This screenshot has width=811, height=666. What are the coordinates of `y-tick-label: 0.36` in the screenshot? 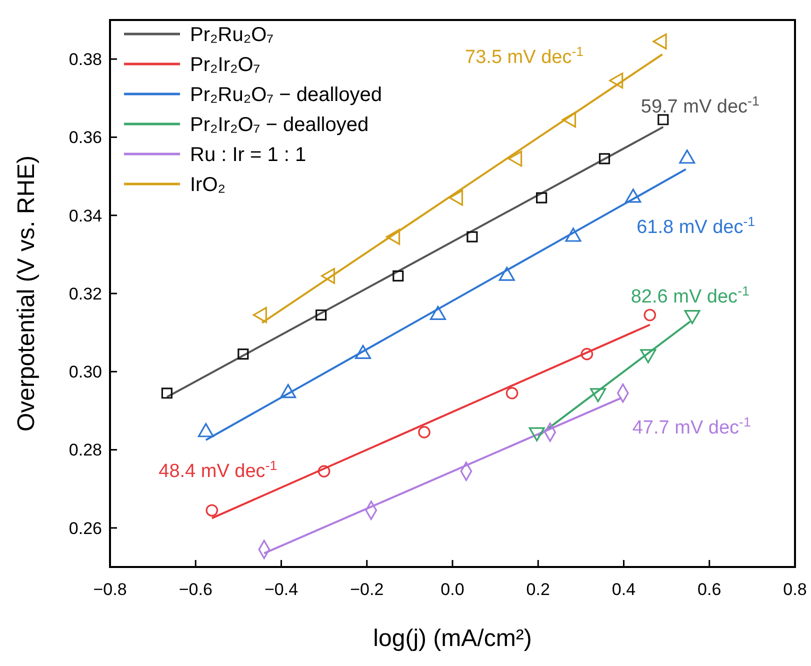 It's located at (85, 138).